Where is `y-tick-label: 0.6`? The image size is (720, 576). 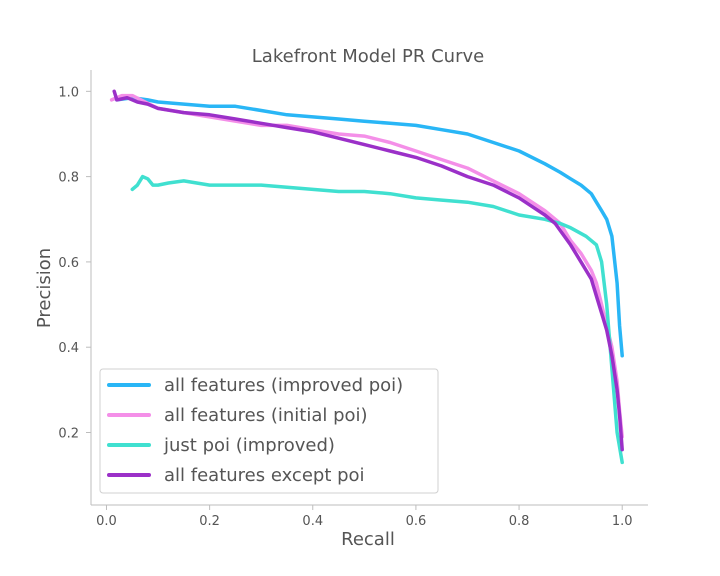 y-tick-label: 0.6 is located at coordinates (68, 263).